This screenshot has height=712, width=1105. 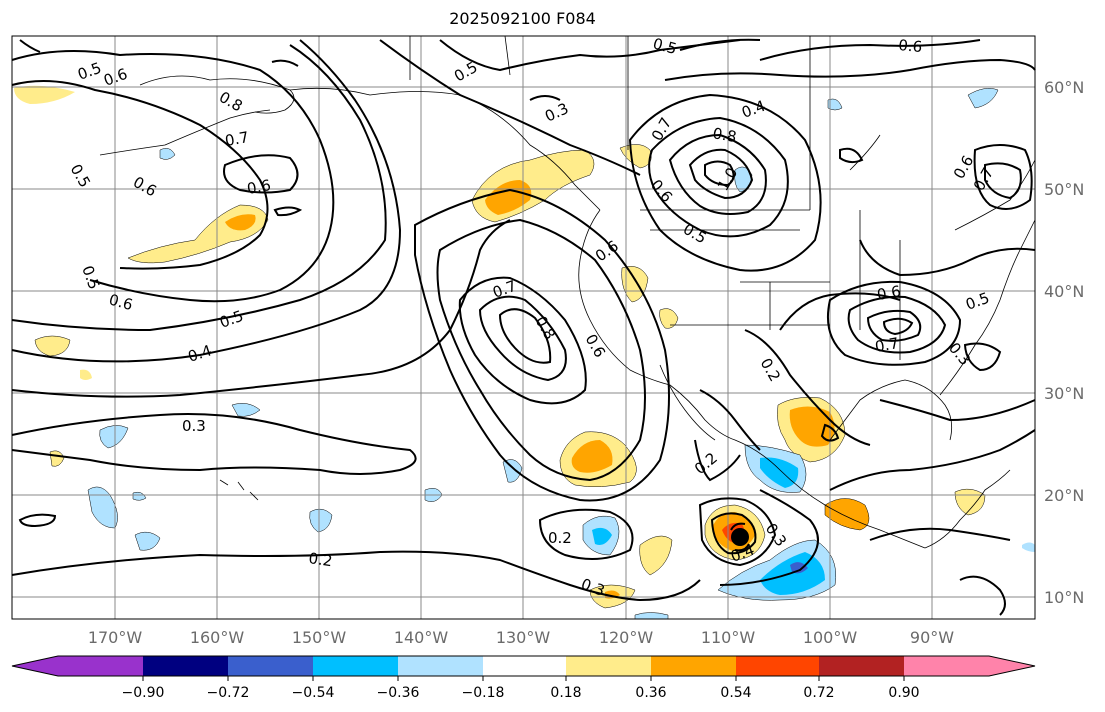 I want to click on hurricane-symbol, so click(x=740, y=537).